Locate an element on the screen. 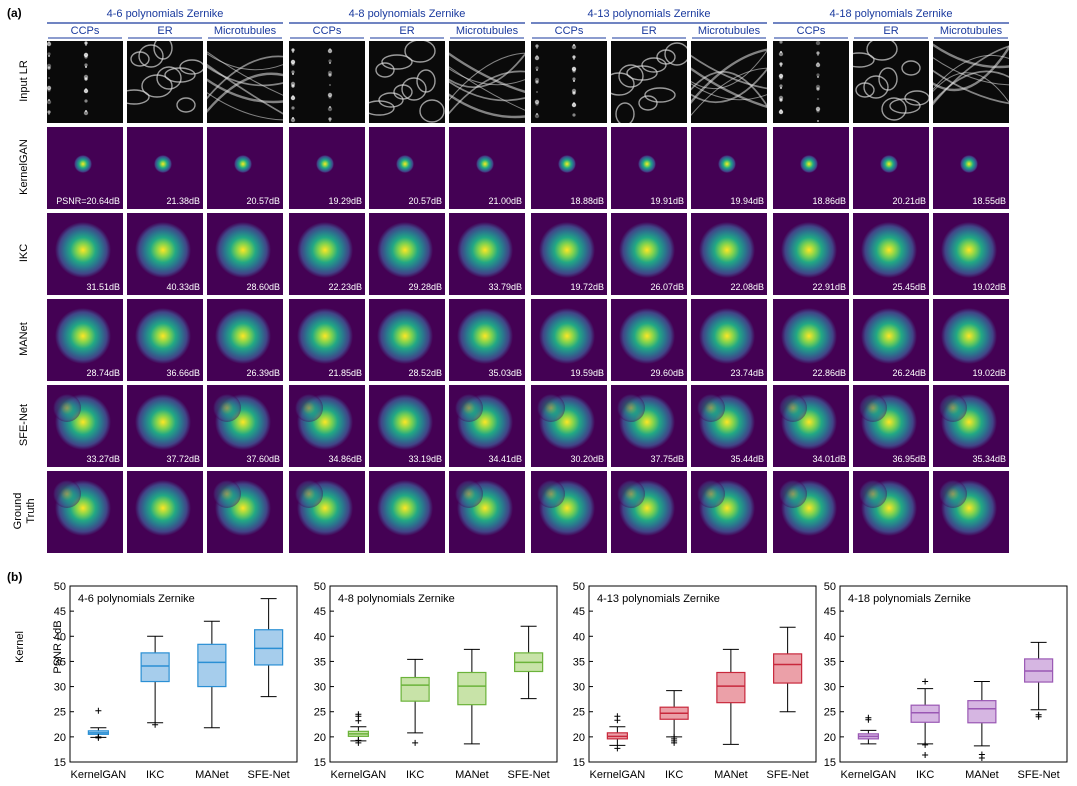 The image size is (1077, 786). psnr-label: 36.95dB is located at coordinates (909, 459).